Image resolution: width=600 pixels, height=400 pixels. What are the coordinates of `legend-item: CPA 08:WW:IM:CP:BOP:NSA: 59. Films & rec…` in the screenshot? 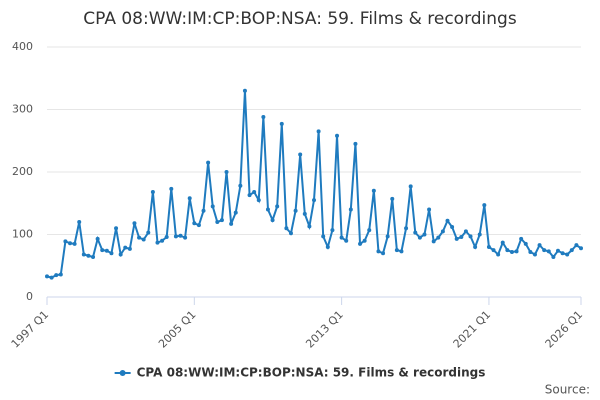 It's located at (300, 373).